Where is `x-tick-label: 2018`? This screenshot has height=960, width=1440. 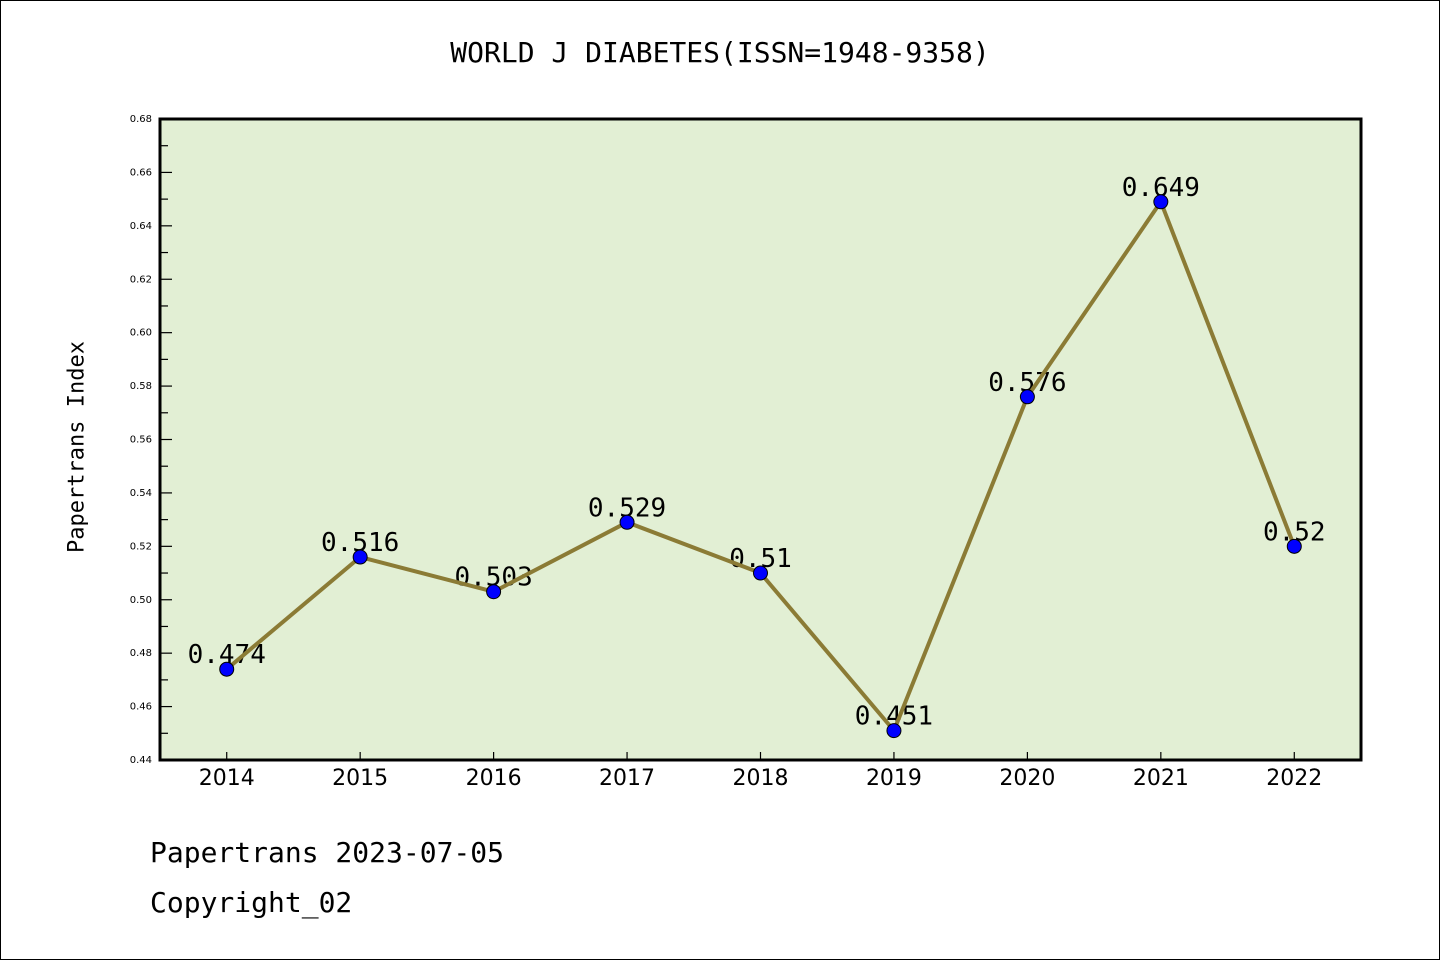
x-tick-label: 2018 is located at coordinates (761, 778).